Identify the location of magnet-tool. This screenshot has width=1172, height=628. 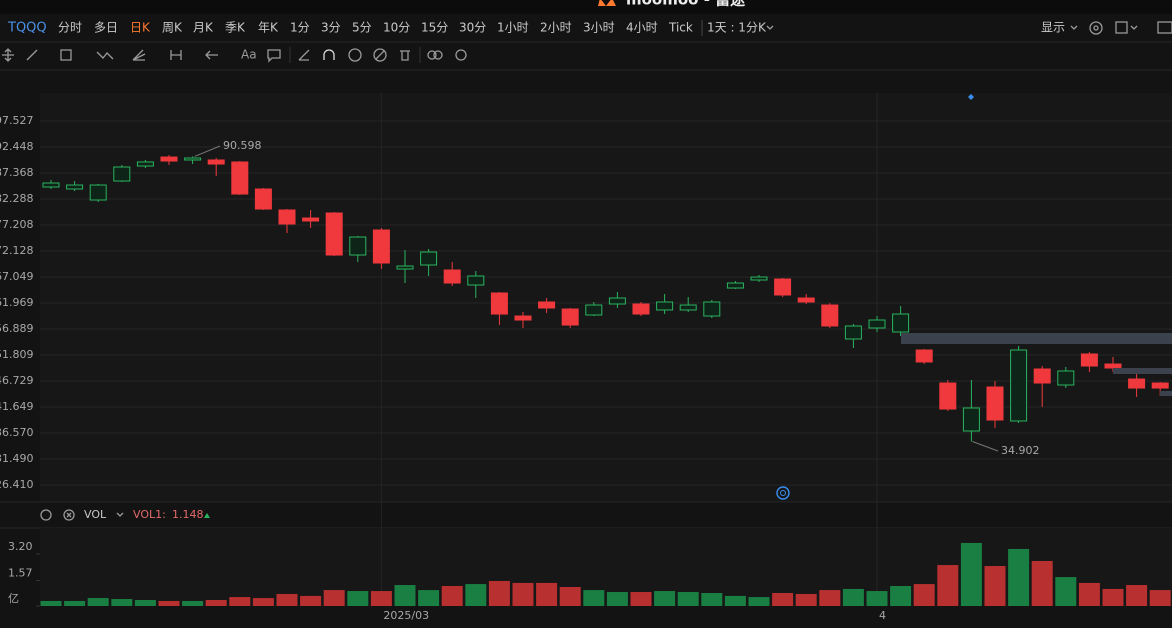
(329, 54).